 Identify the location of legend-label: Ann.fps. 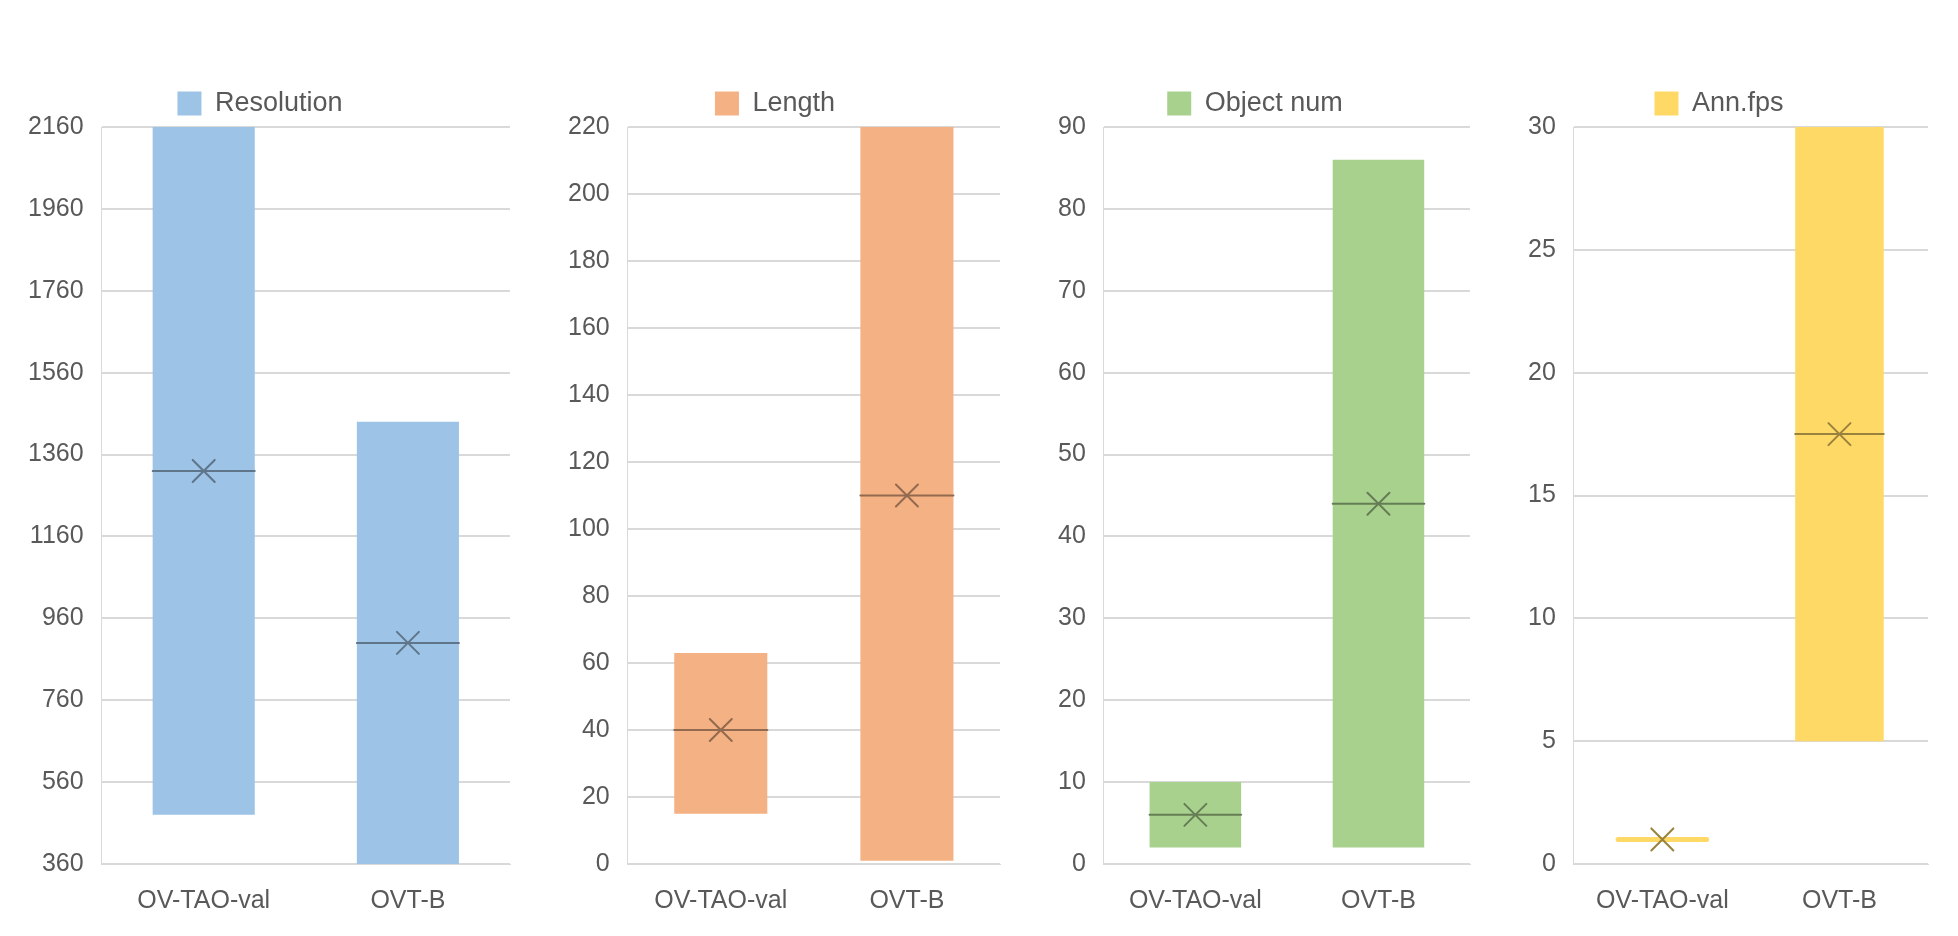
(1737, 101).